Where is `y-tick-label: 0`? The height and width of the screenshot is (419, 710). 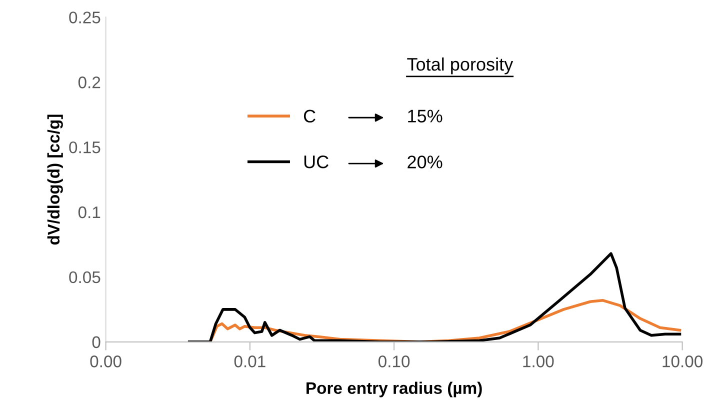 y-tick-label: 0 is located at coordinates (96, 342).